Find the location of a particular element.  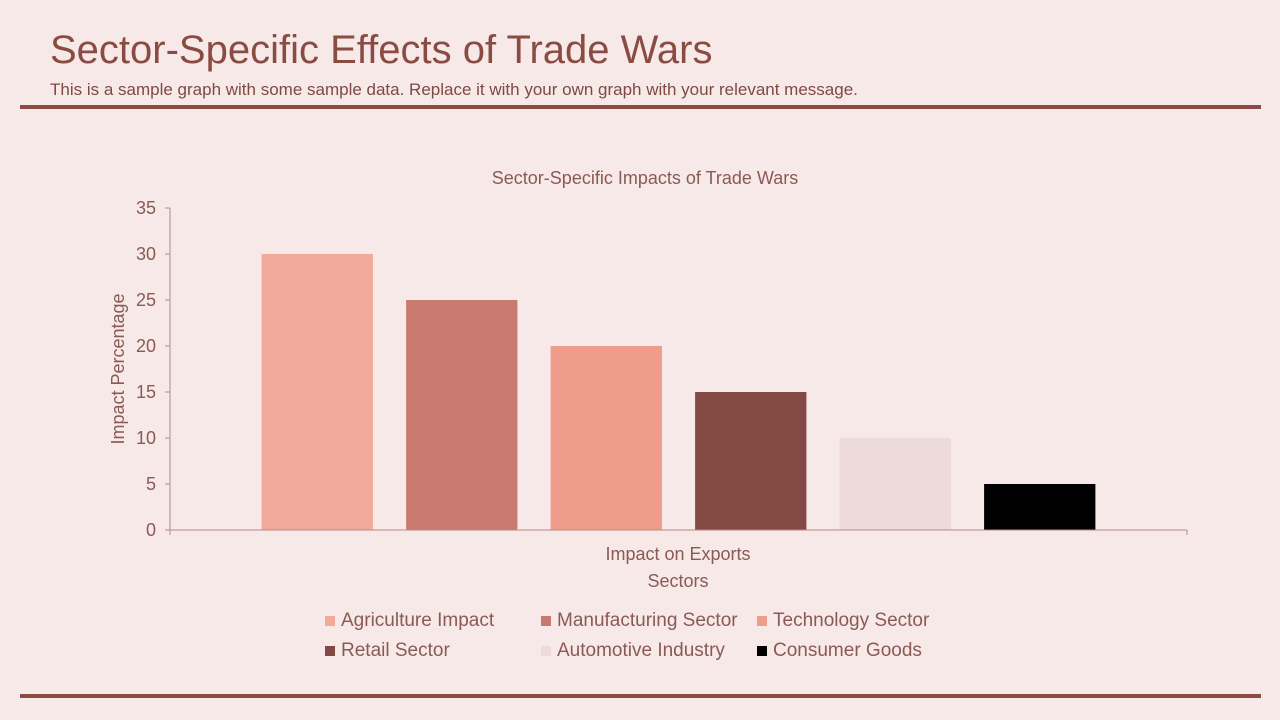

y-tick-label: 25 is located at coordinates (146, 300).